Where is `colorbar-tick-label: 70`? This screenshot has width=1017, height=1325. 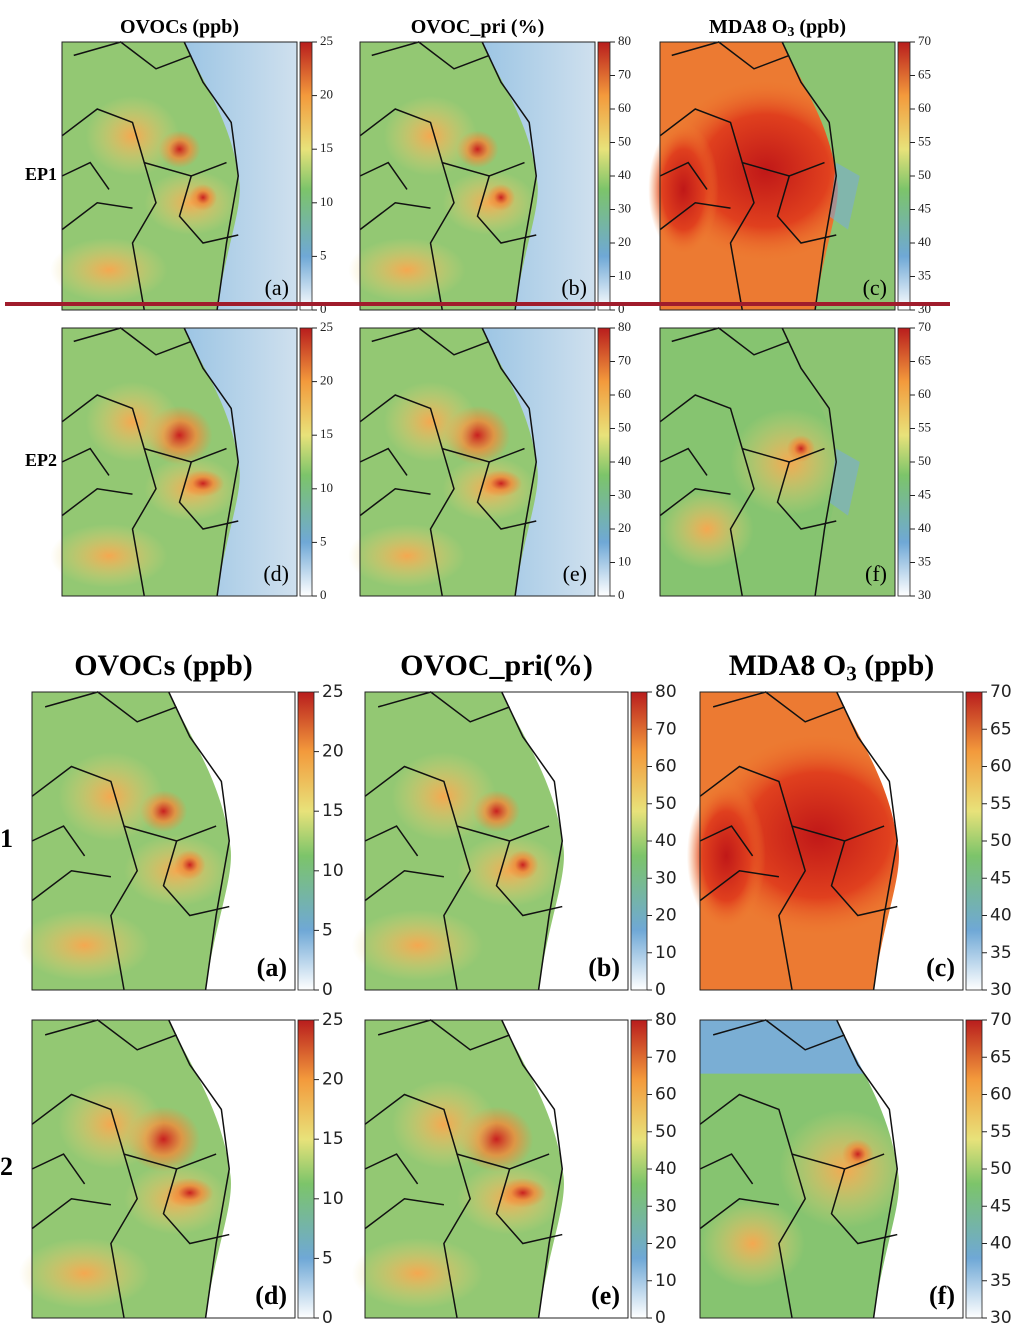
colorbar-tick-label: 70 is located at coordinates (624, 73).